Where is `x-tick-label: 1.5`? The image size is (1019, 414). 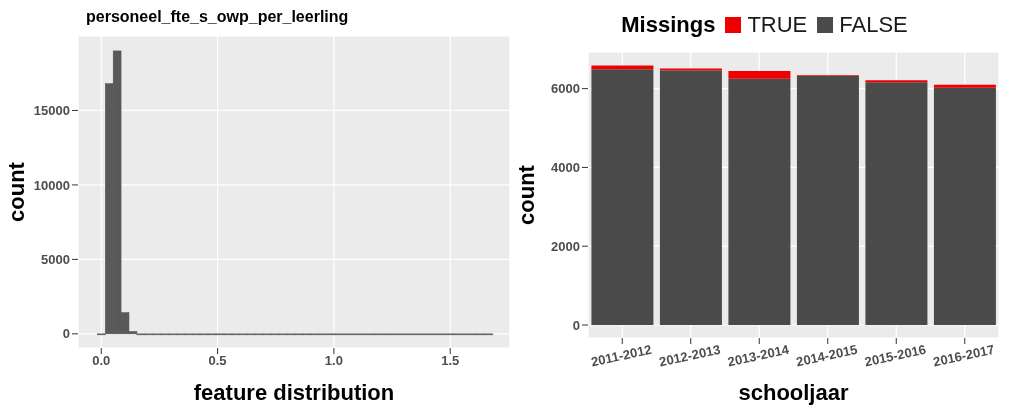
x-tick-label: 1.5 is located at coordinates (450, 361).